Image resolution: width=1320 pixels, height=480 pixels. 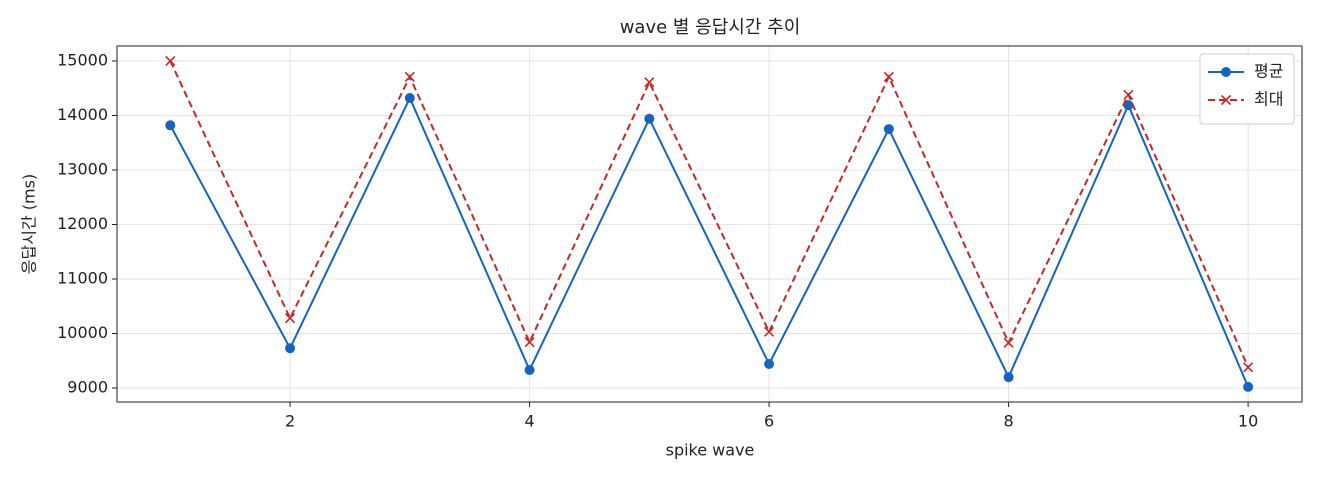 What do you see at coordinates (769, 421) in the screenshot?
I see `x-tick-label: 6` at bounding box center [769, 421].